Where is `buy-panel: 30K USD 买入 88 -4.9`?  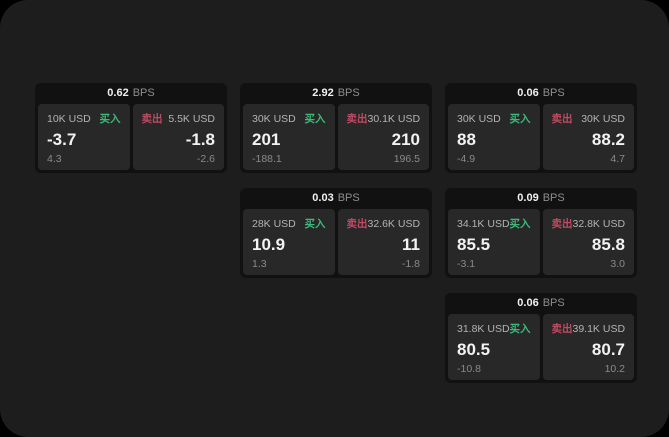
buy-panel: 30K USD 买入 88 -4.9 is located at coordinates (494, 137).